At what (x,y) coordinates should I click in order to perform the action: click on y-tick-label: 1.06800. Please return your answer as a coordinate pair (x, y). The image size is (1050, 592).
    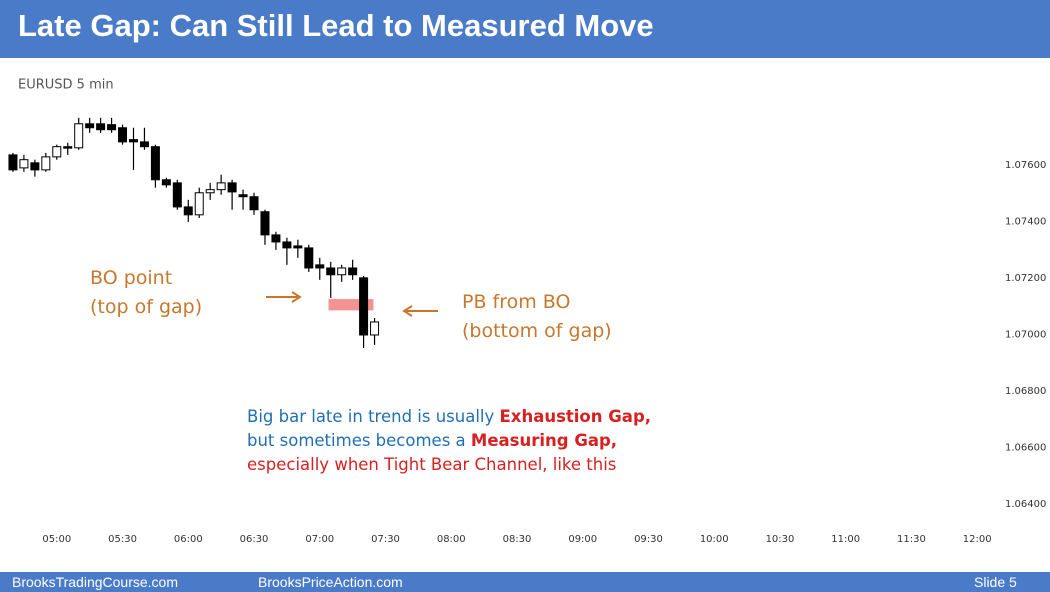
    Looking at the image, I should click on (1025, 391).